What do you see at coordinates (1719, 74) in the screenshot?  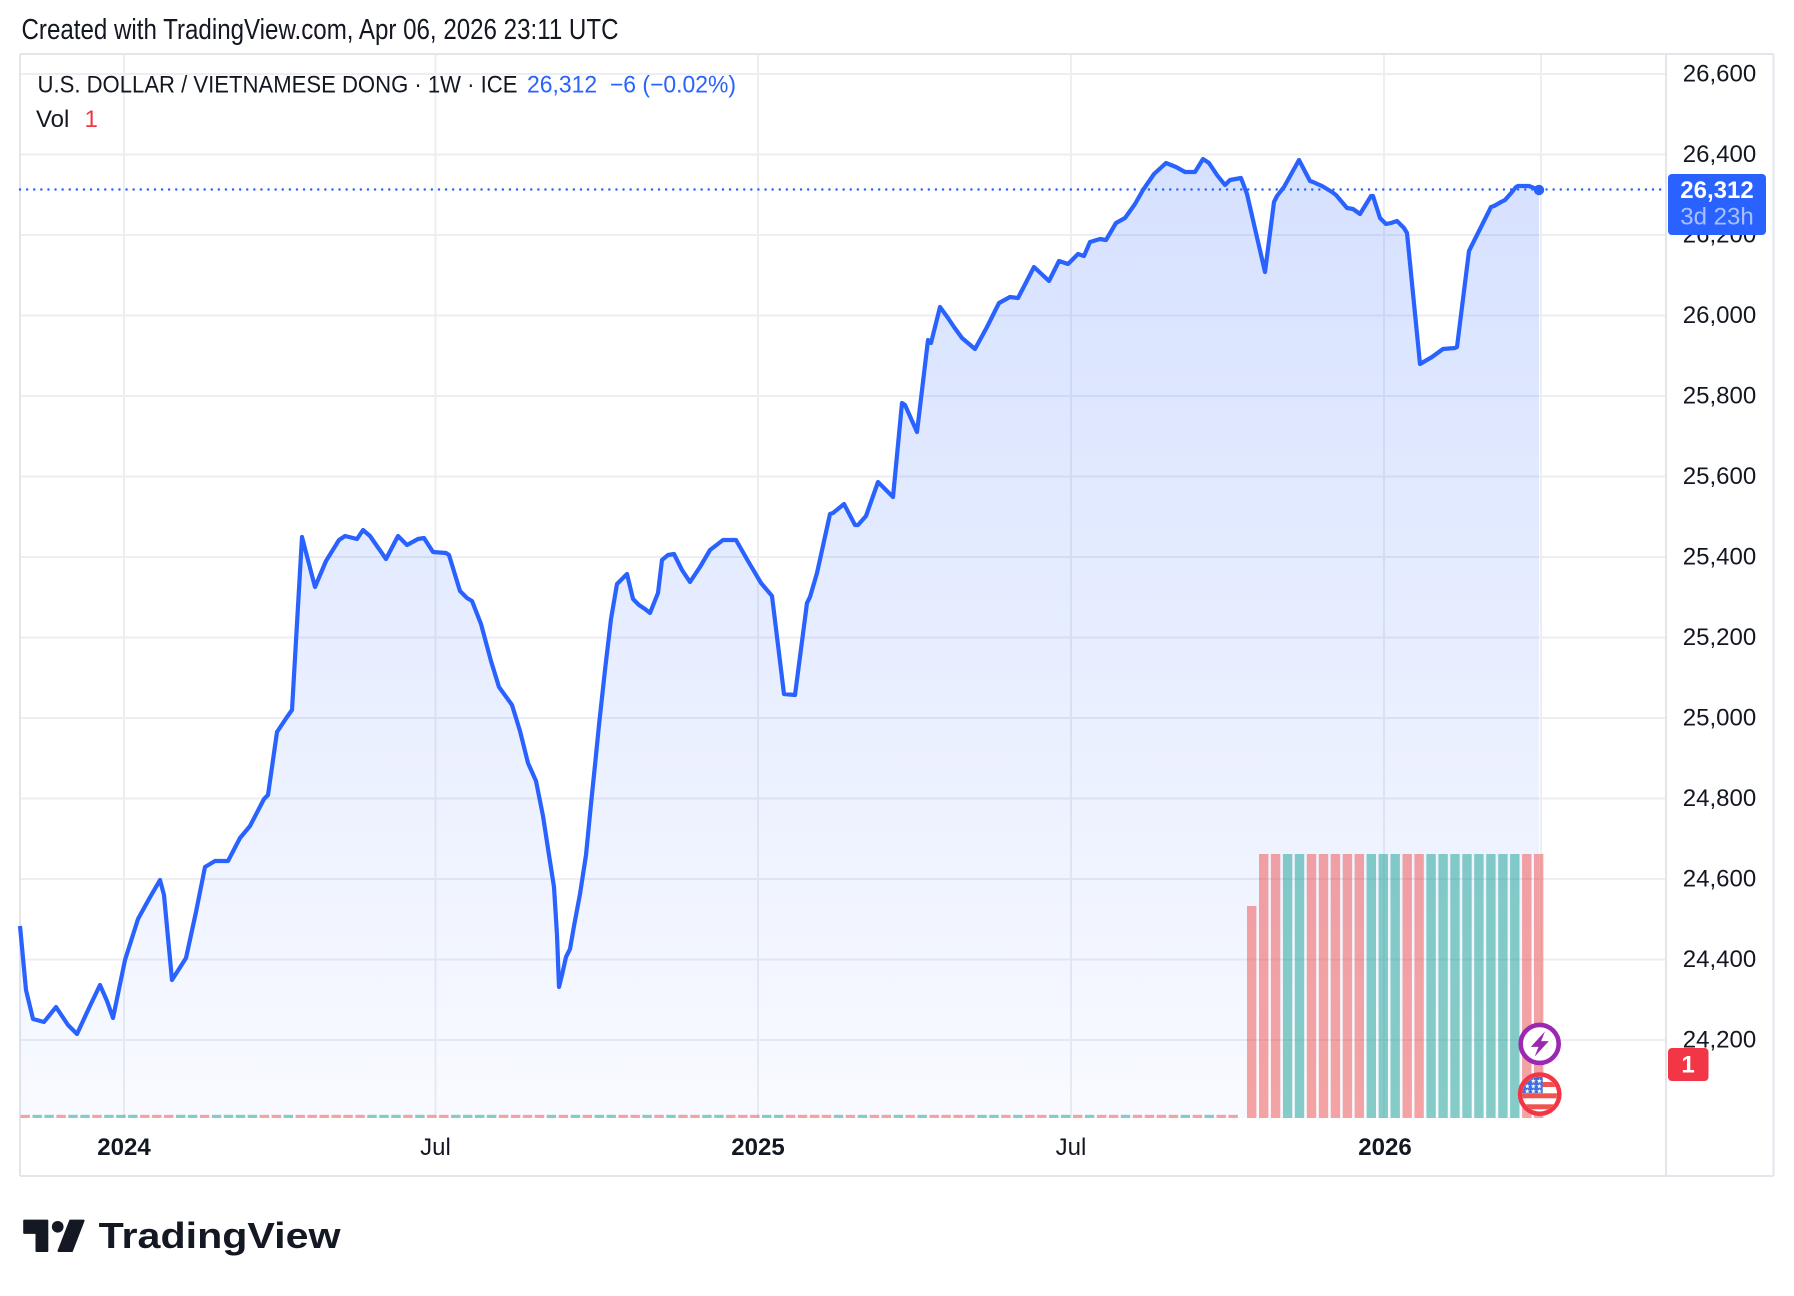 I see `svg-text: 26,600` at bounding box center [1719, 74].